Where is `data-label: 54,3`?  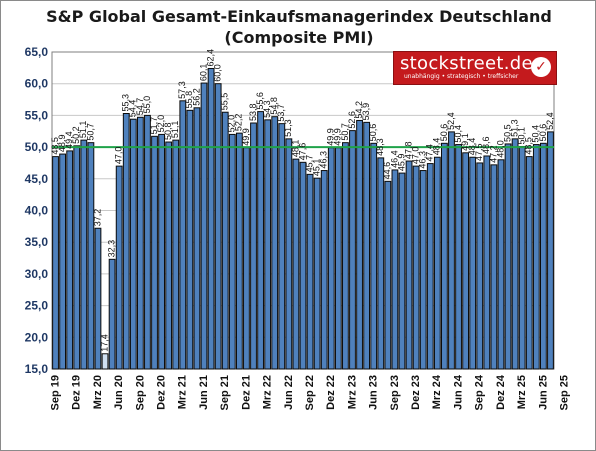 data-label: 54,3 is located at coordinates (267, 109).